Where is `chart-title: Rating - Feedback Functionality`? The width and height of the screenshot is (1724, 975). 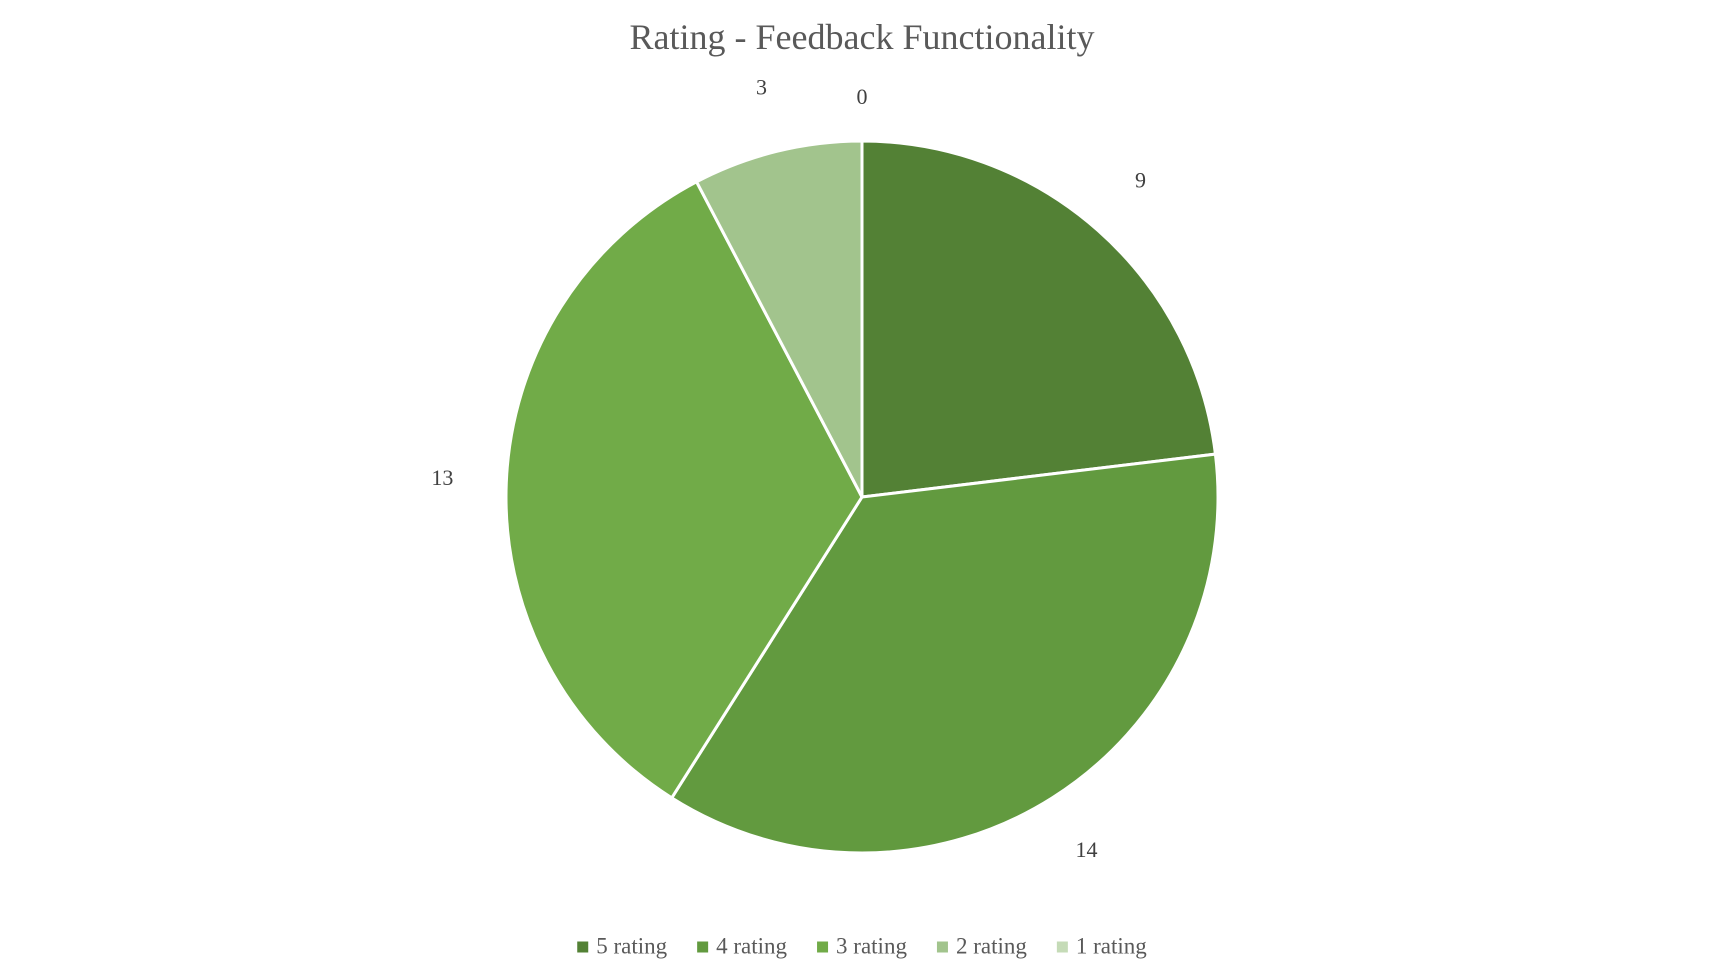
chart-title: Rating - Feedback Functionality is located at coordinates (862, 37).